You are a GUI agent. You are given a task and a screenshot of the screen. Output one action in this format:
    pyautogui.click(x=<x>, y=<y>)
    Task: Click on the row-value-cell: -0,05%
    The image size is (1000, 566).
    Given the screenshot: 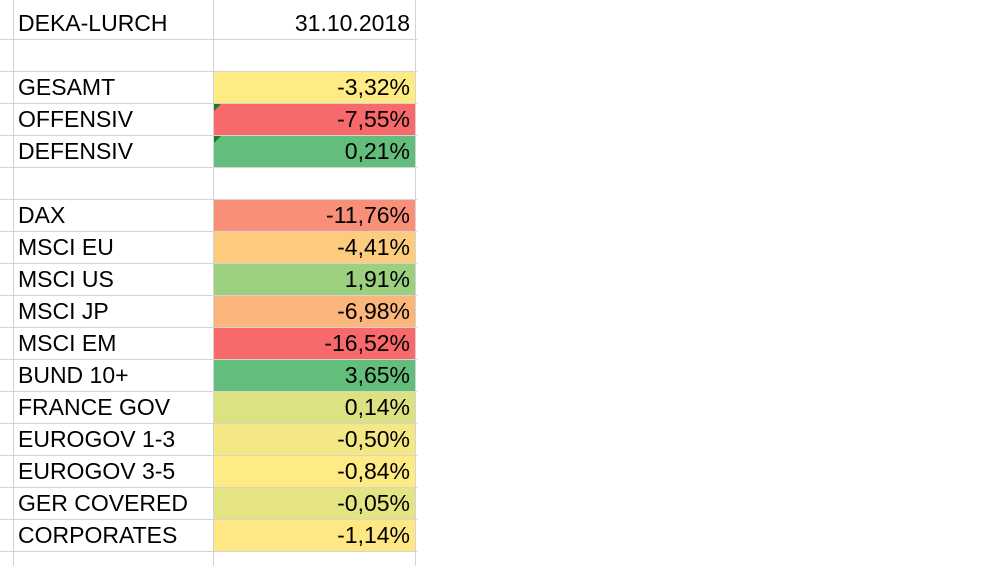 What is the action you would take?
    pyautogui.click(x=314, y=503)
    